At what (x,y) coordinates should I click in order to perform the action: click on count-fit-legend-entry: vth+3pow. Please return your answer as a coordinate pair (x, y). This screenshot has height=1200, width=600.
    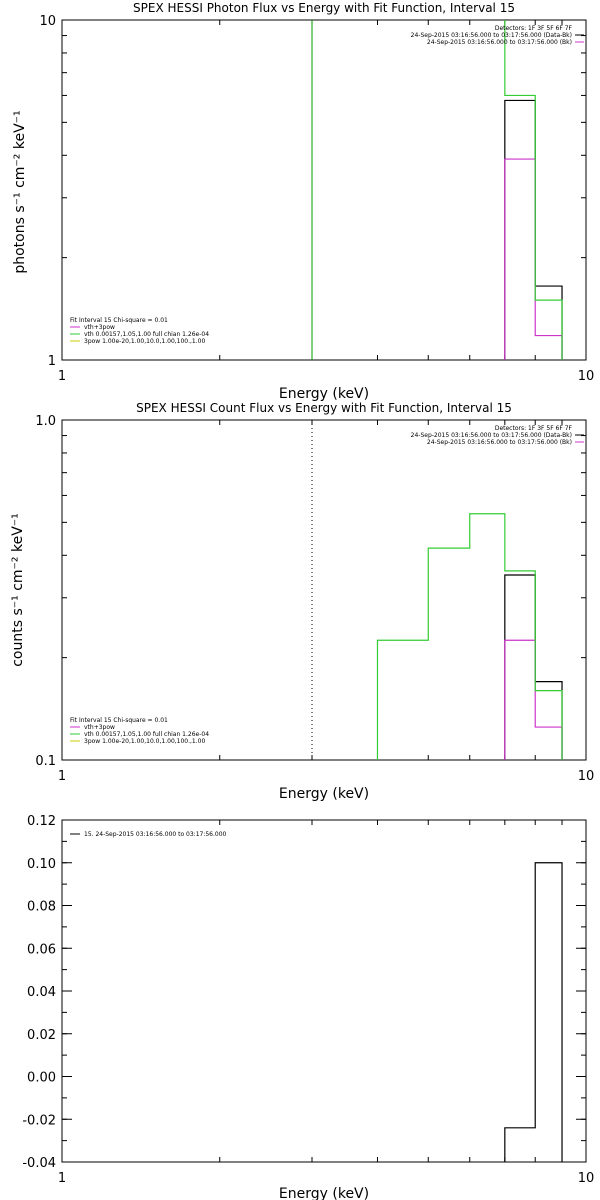
    Looking at the image, I should click on (99, 727).